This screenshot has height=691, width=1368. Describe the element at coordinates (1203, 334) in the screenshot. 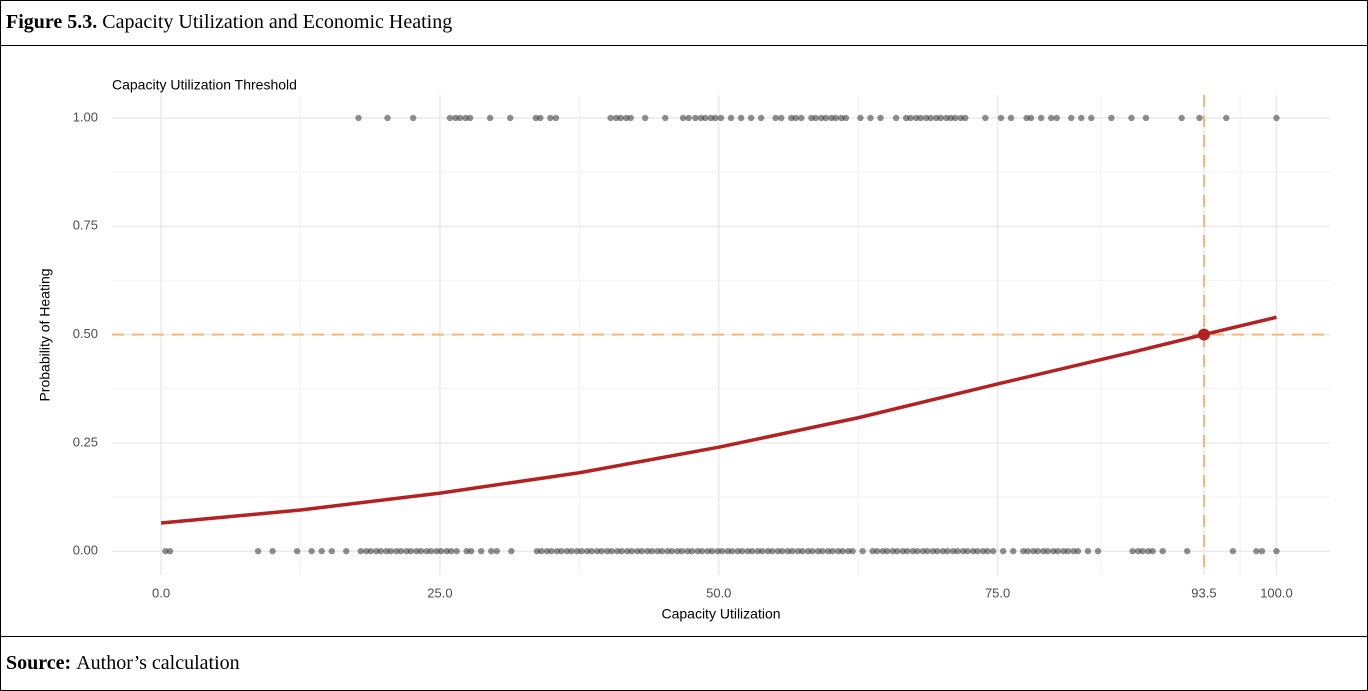

I see `threshold-point` at that location.